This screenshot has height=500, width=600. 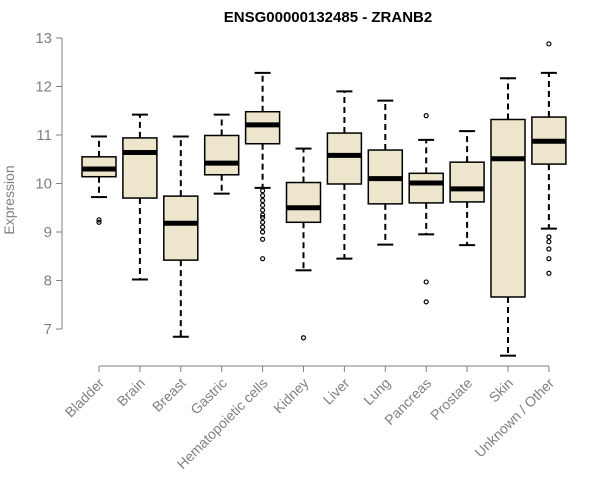 I want to click on box-pancreas, so click(x=426, y=208).